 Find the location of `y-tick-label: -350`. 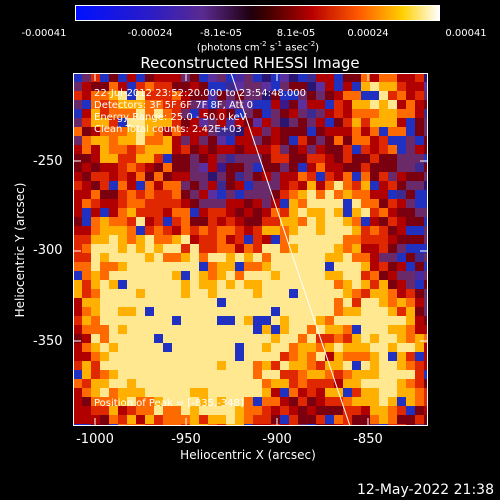

y-tick-label: -350 is located at coordinates (48, 341).